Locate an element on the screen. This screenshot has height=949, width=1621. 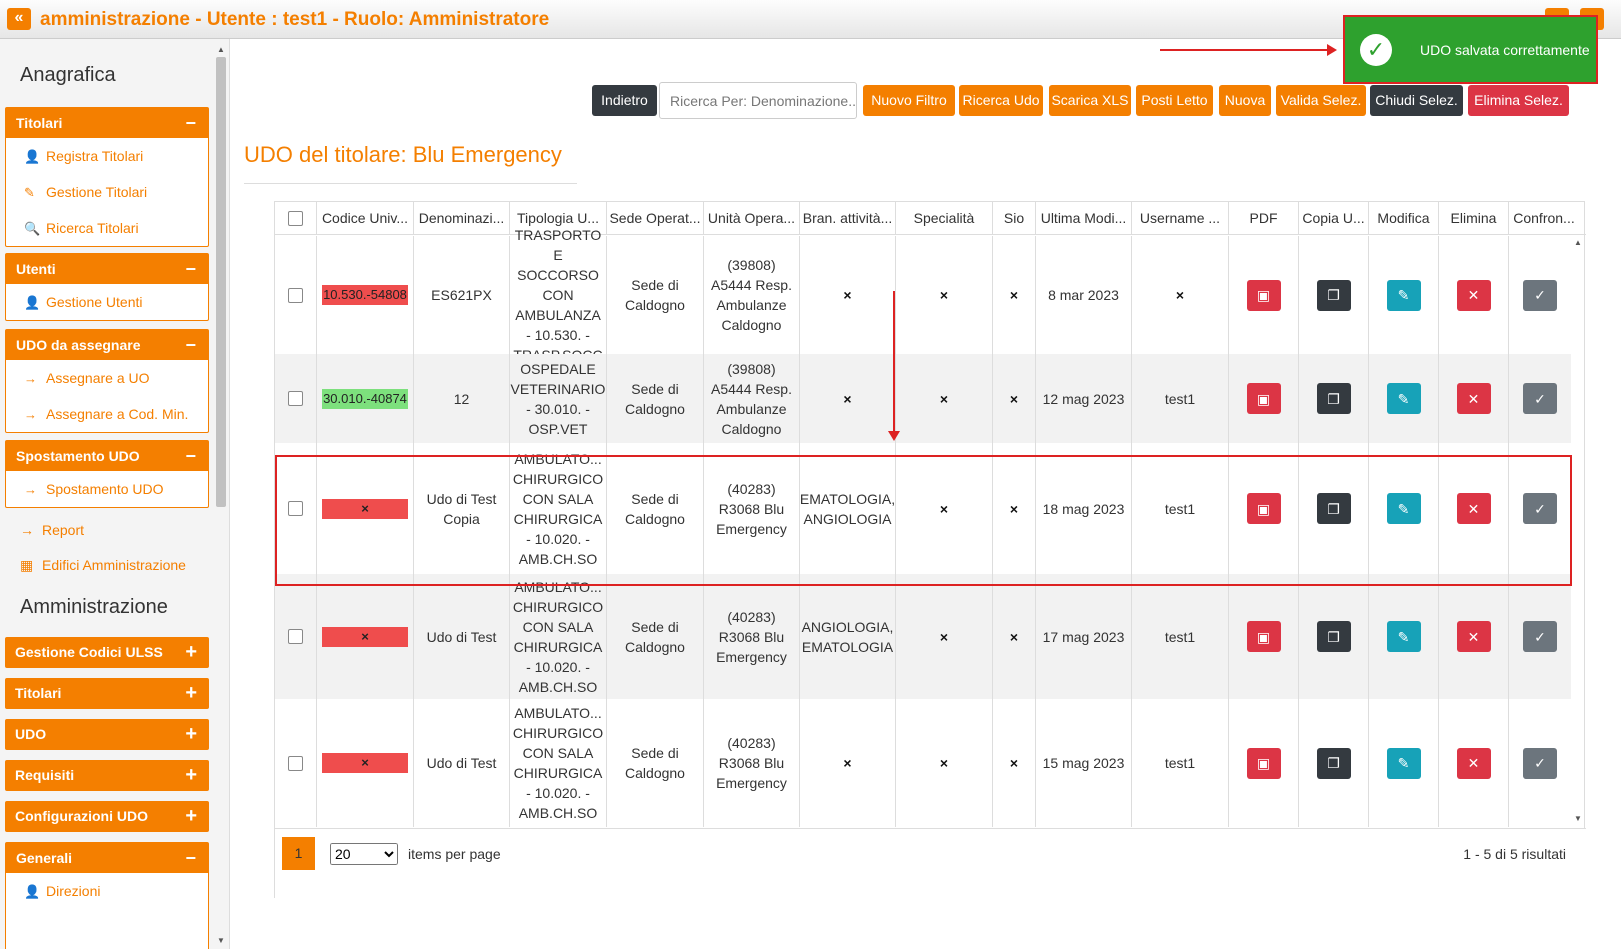
posti-letto-button: Posti Letto is located at coordinates (1174, 100).